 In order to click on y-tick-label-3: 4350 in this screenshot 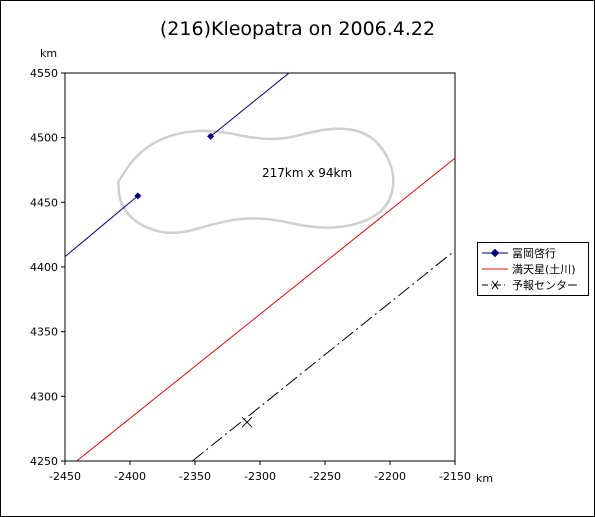, I will do `click(44, 332)`.